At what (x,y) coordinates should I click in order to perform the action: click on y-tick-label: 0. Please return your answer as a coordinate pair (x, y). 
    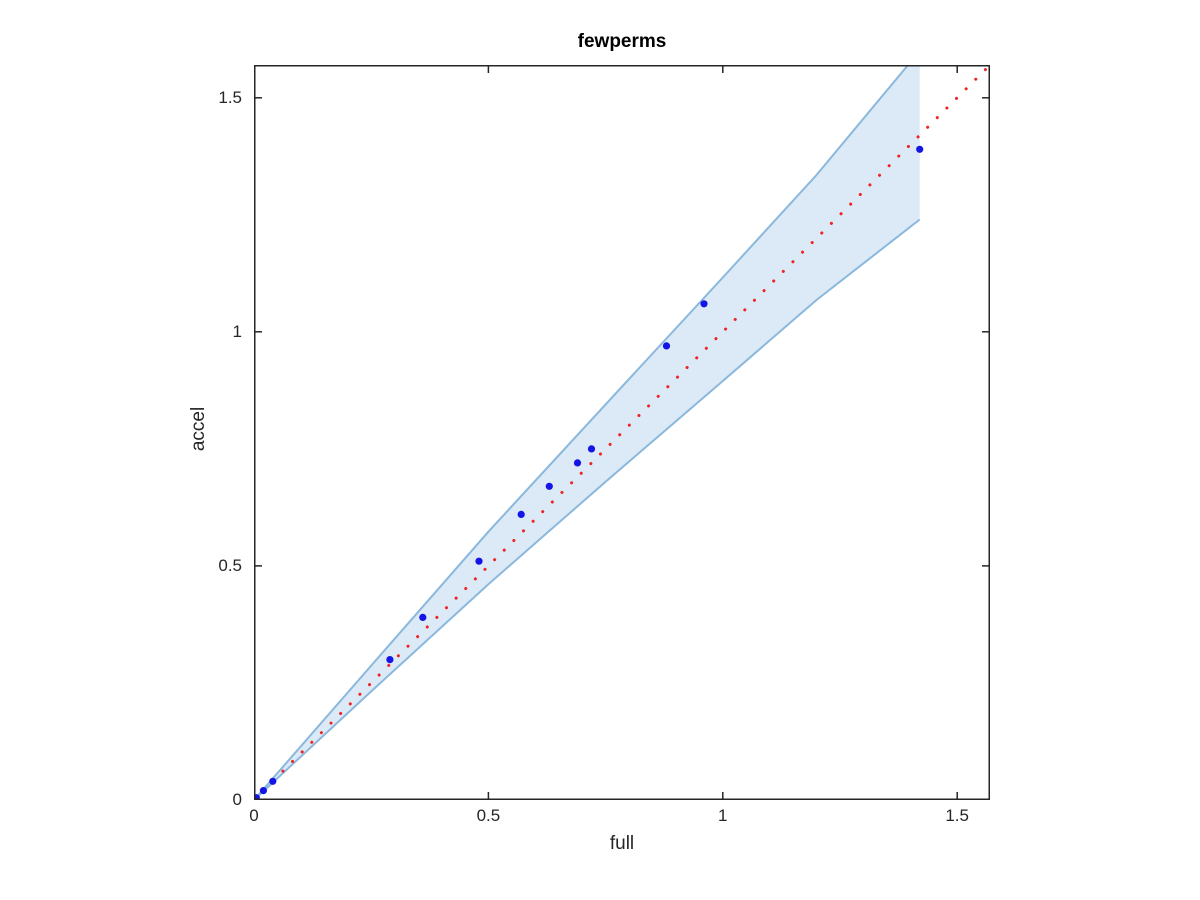
    Looking at the image, I should click on (237, 799).